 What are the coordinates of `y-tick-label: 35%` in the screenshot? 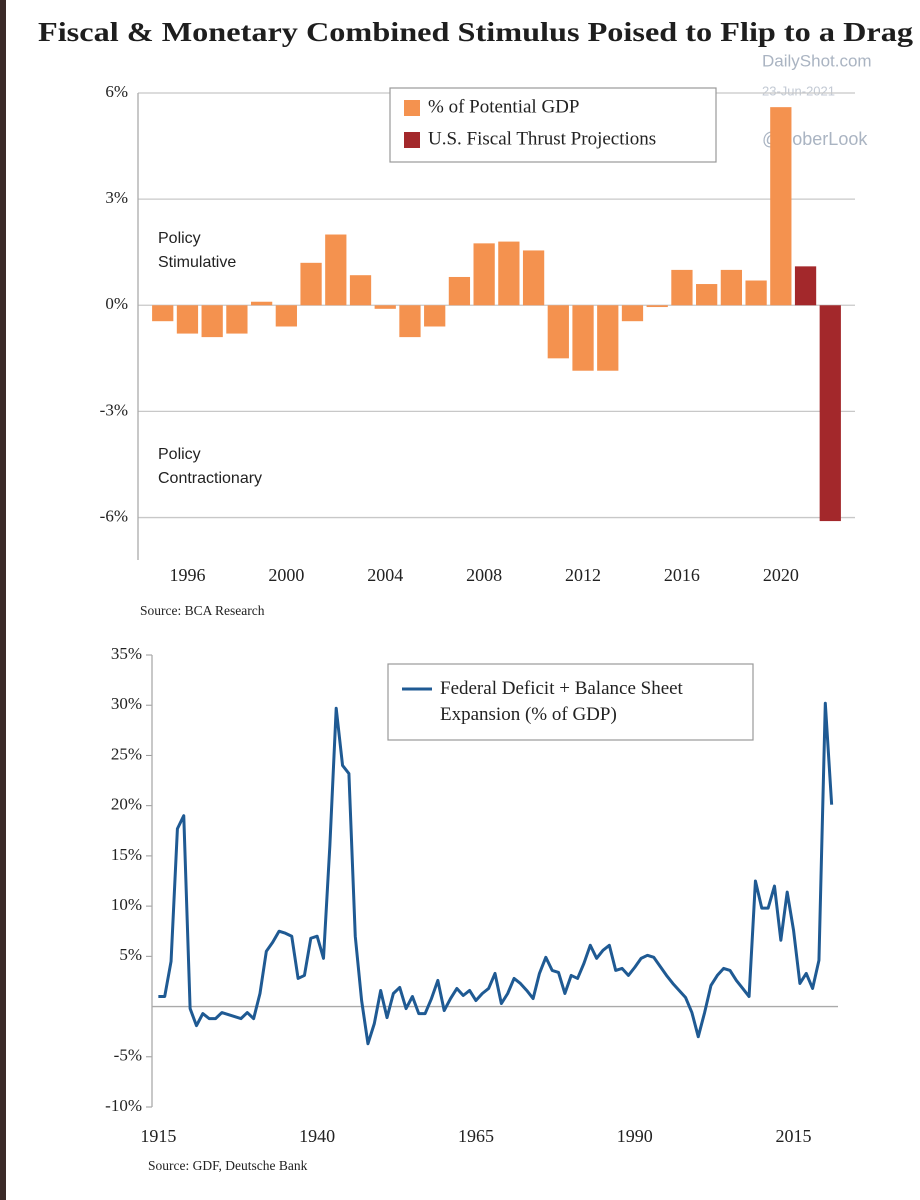 It's located at (126, 653).